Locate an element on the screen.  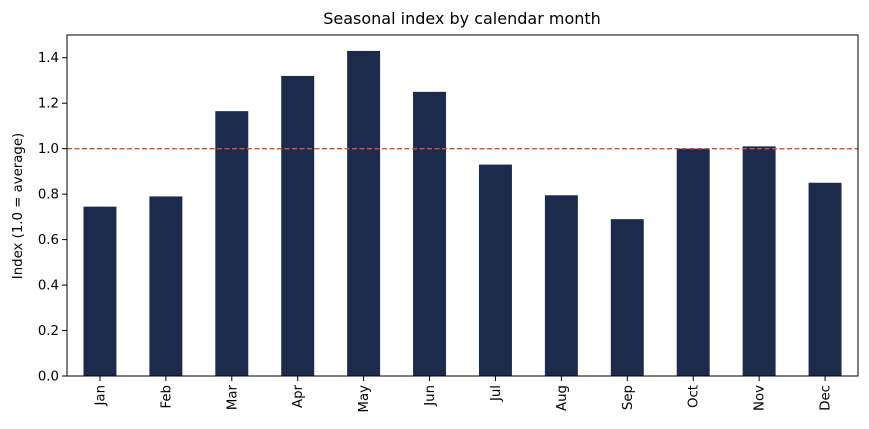
y-tick-label: 1.4 is located at coordinates (48, 58).